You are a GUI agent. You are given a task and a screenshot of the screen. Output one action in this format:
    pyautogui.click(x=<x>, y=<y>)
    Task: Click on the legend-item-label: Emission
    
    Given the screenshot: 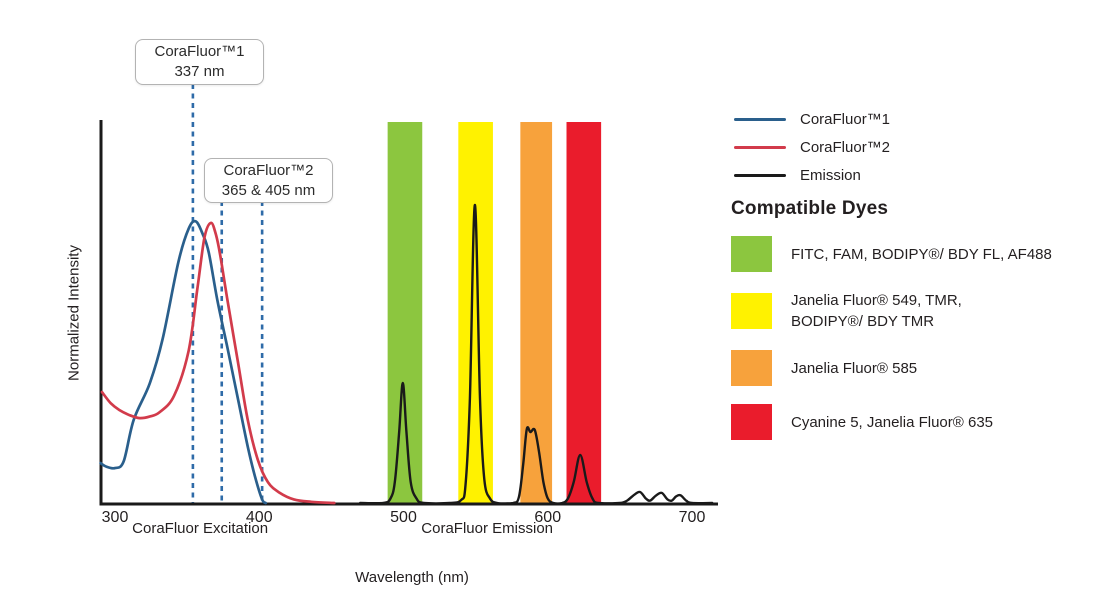 What is the action you would take?
    pyautogui.click(x=830, y=175)
    